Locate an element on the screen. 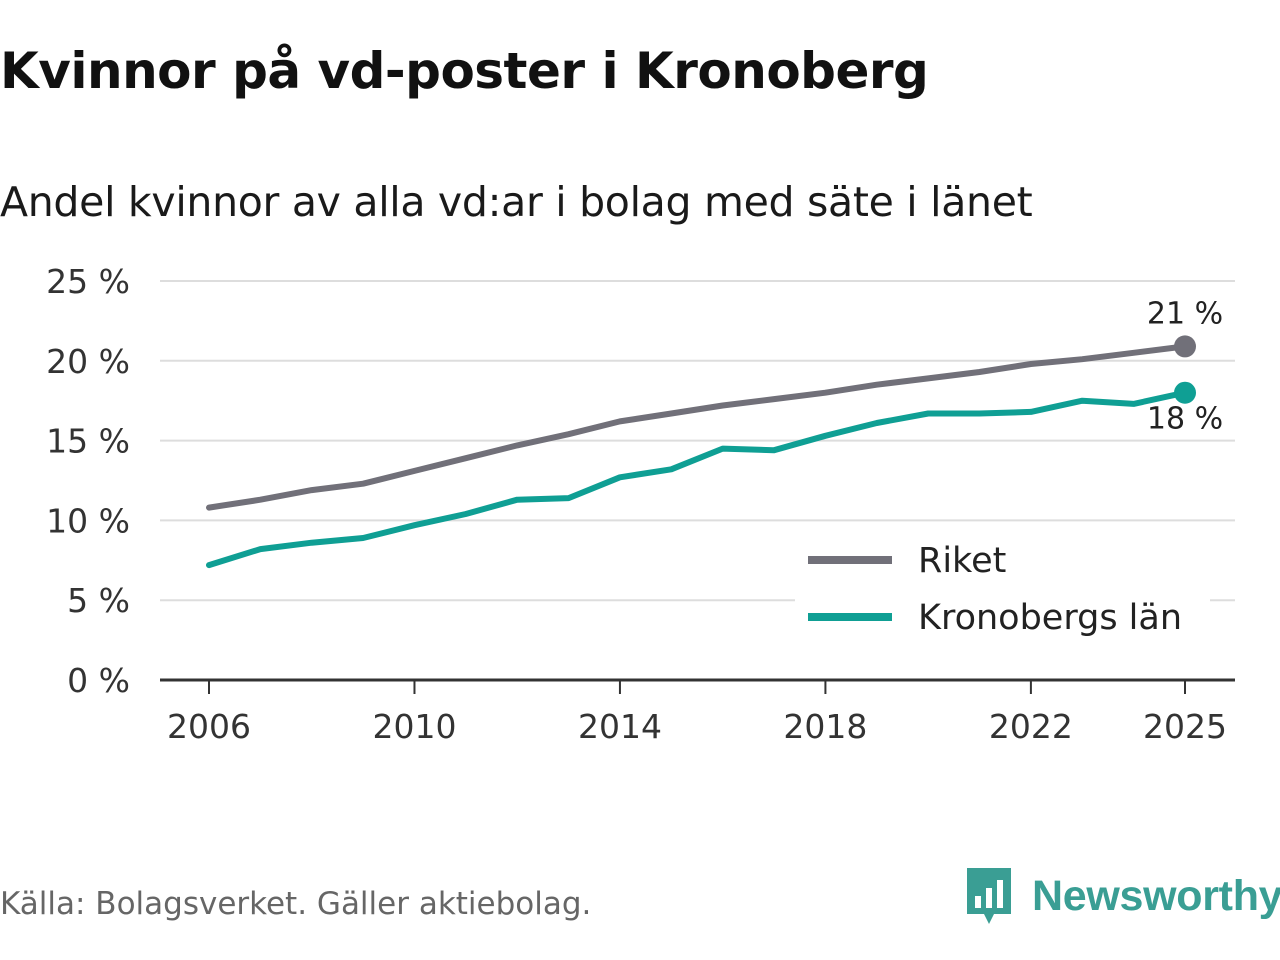  y-tick-label: 10 % is located at coordinates (88, 520).